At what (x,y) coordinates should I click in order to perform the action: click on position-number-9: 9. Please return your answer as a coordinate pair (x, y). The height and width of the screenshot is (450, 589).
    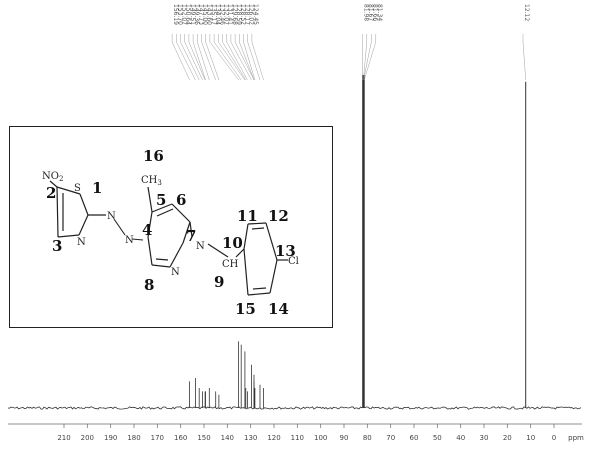
    Looking at the image, I should click on (219, 282).